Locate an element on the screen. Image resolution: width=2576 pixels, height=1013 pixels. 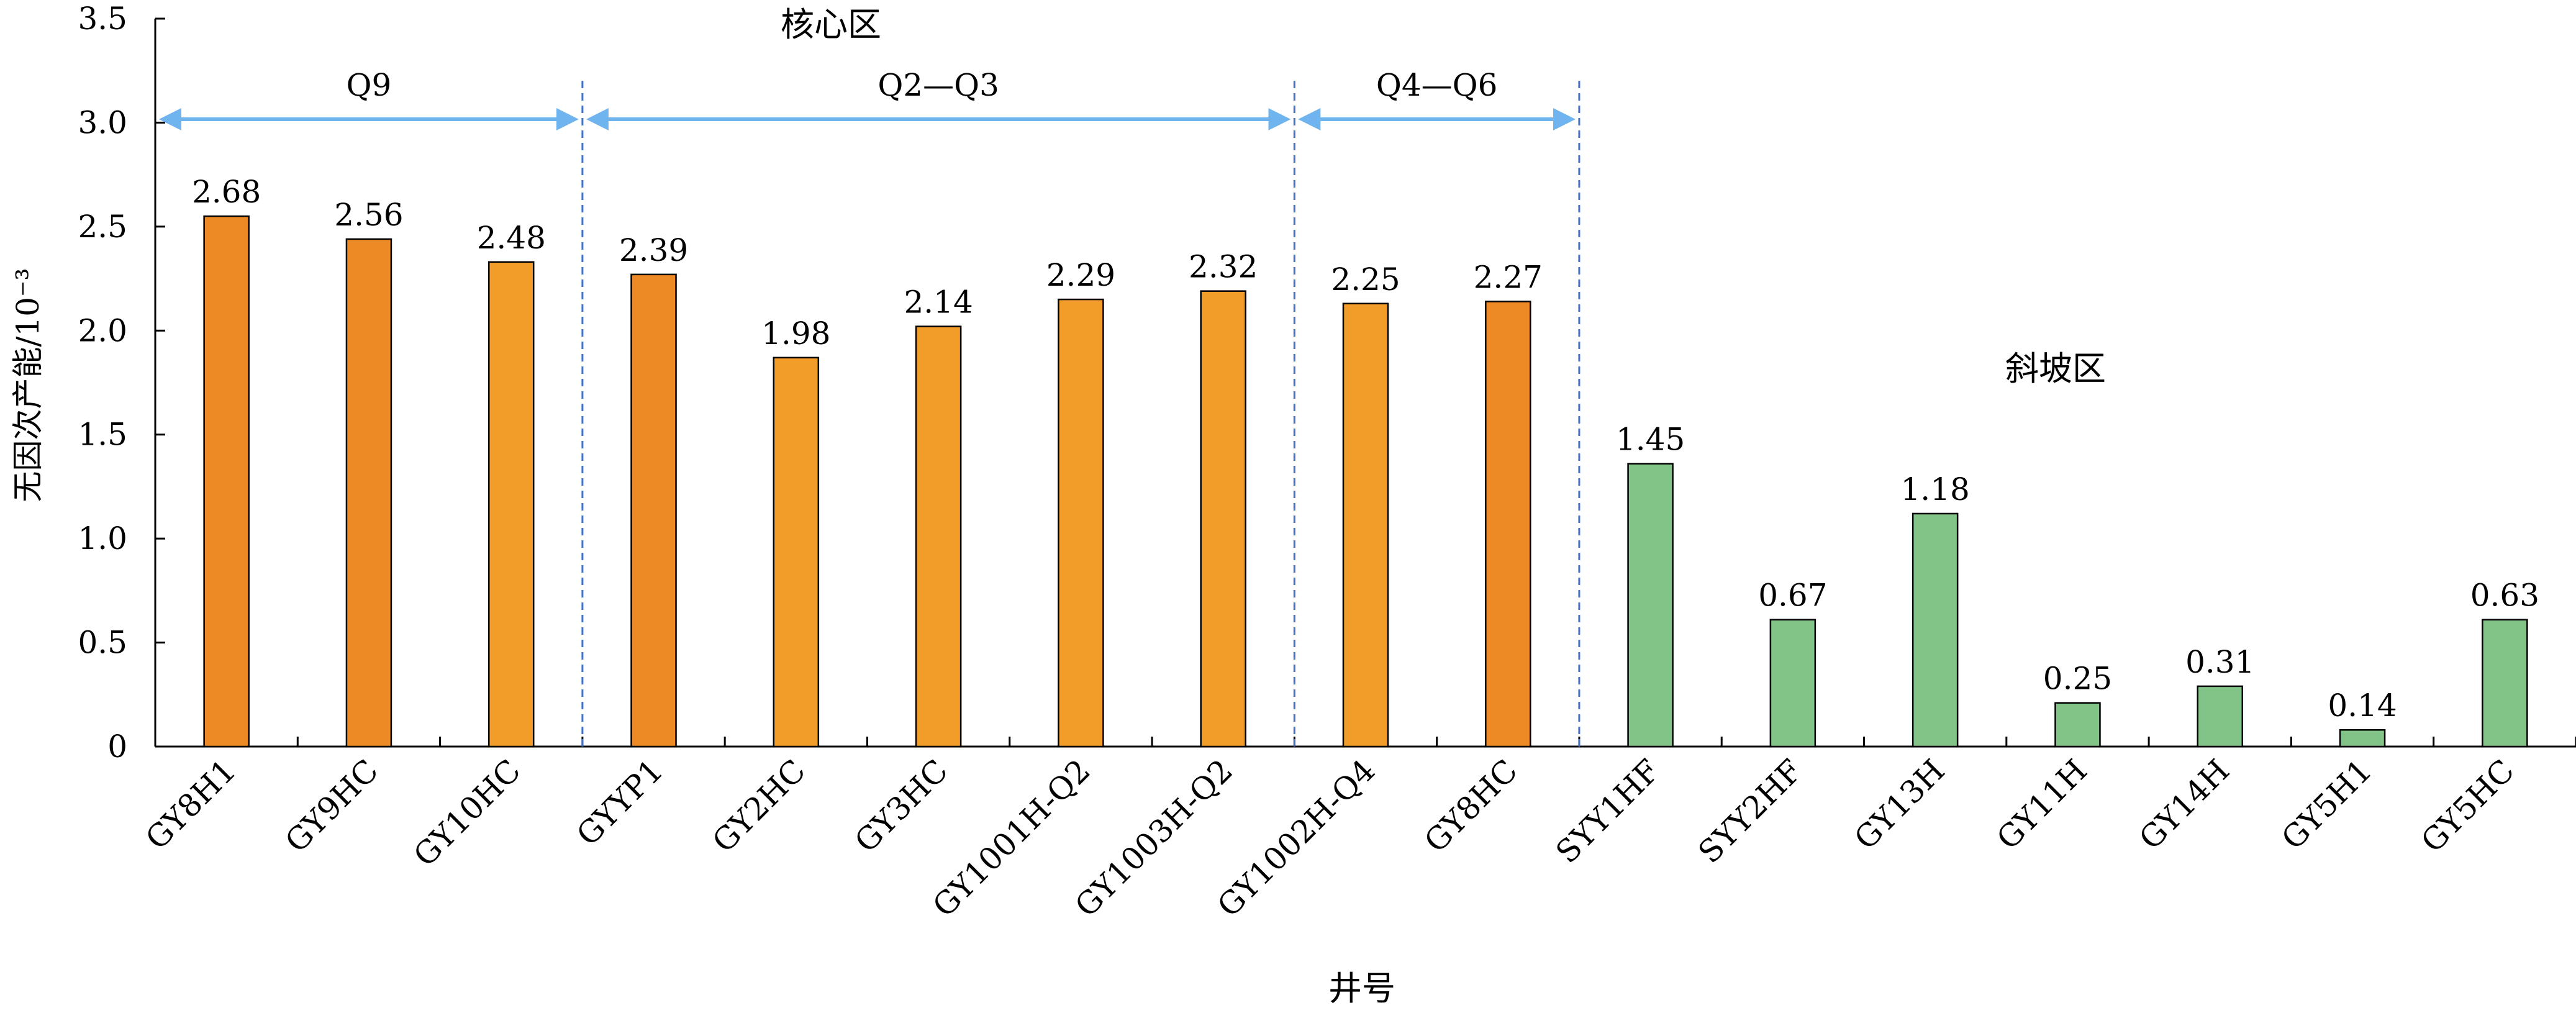
data-label: 2.32 is located at coordinates (1223, 267).